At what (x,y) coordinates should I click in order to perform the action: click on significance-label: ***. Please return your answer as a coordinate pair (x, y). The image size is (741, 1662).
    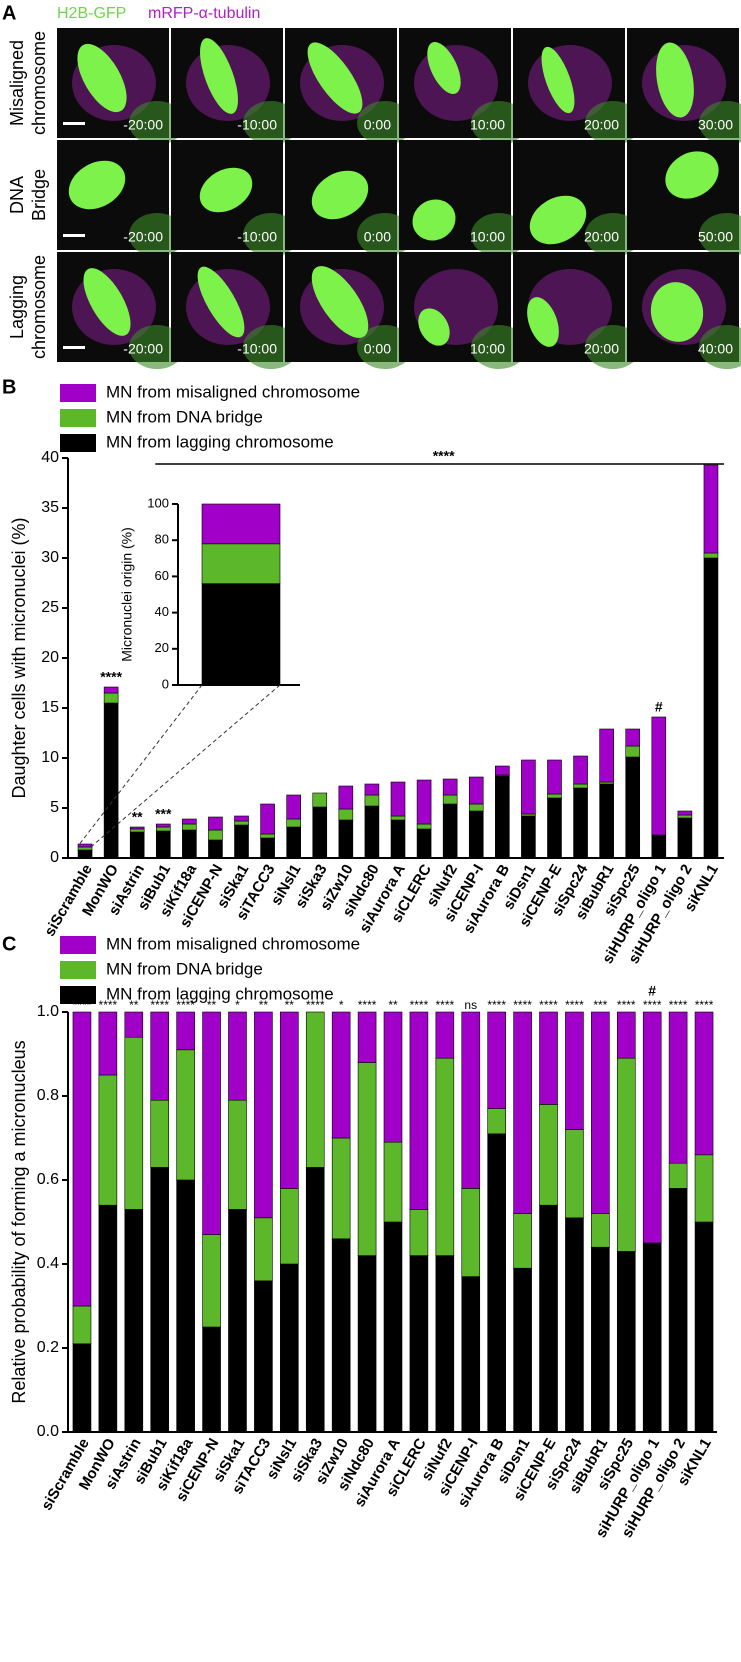
    Looking at the image, I should click on (600, 1005).